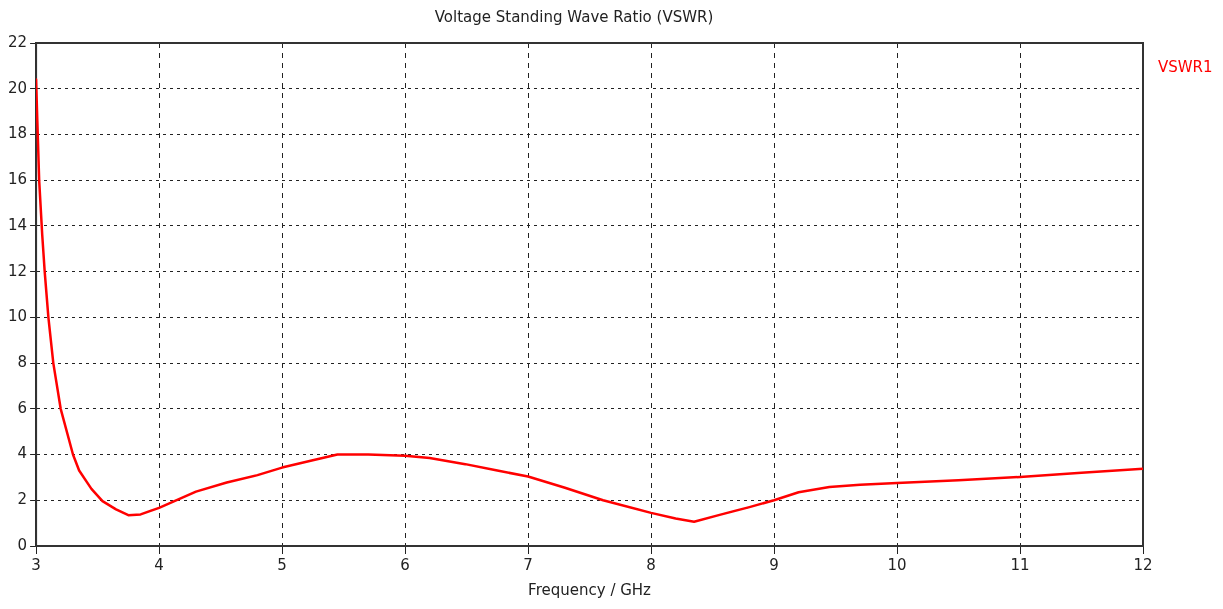 The image size is (1223, 609). What do you see at coordinates (22, 407) in the screenshot?
I see `y-tick-label: 6` at bounding box center [22, 407].